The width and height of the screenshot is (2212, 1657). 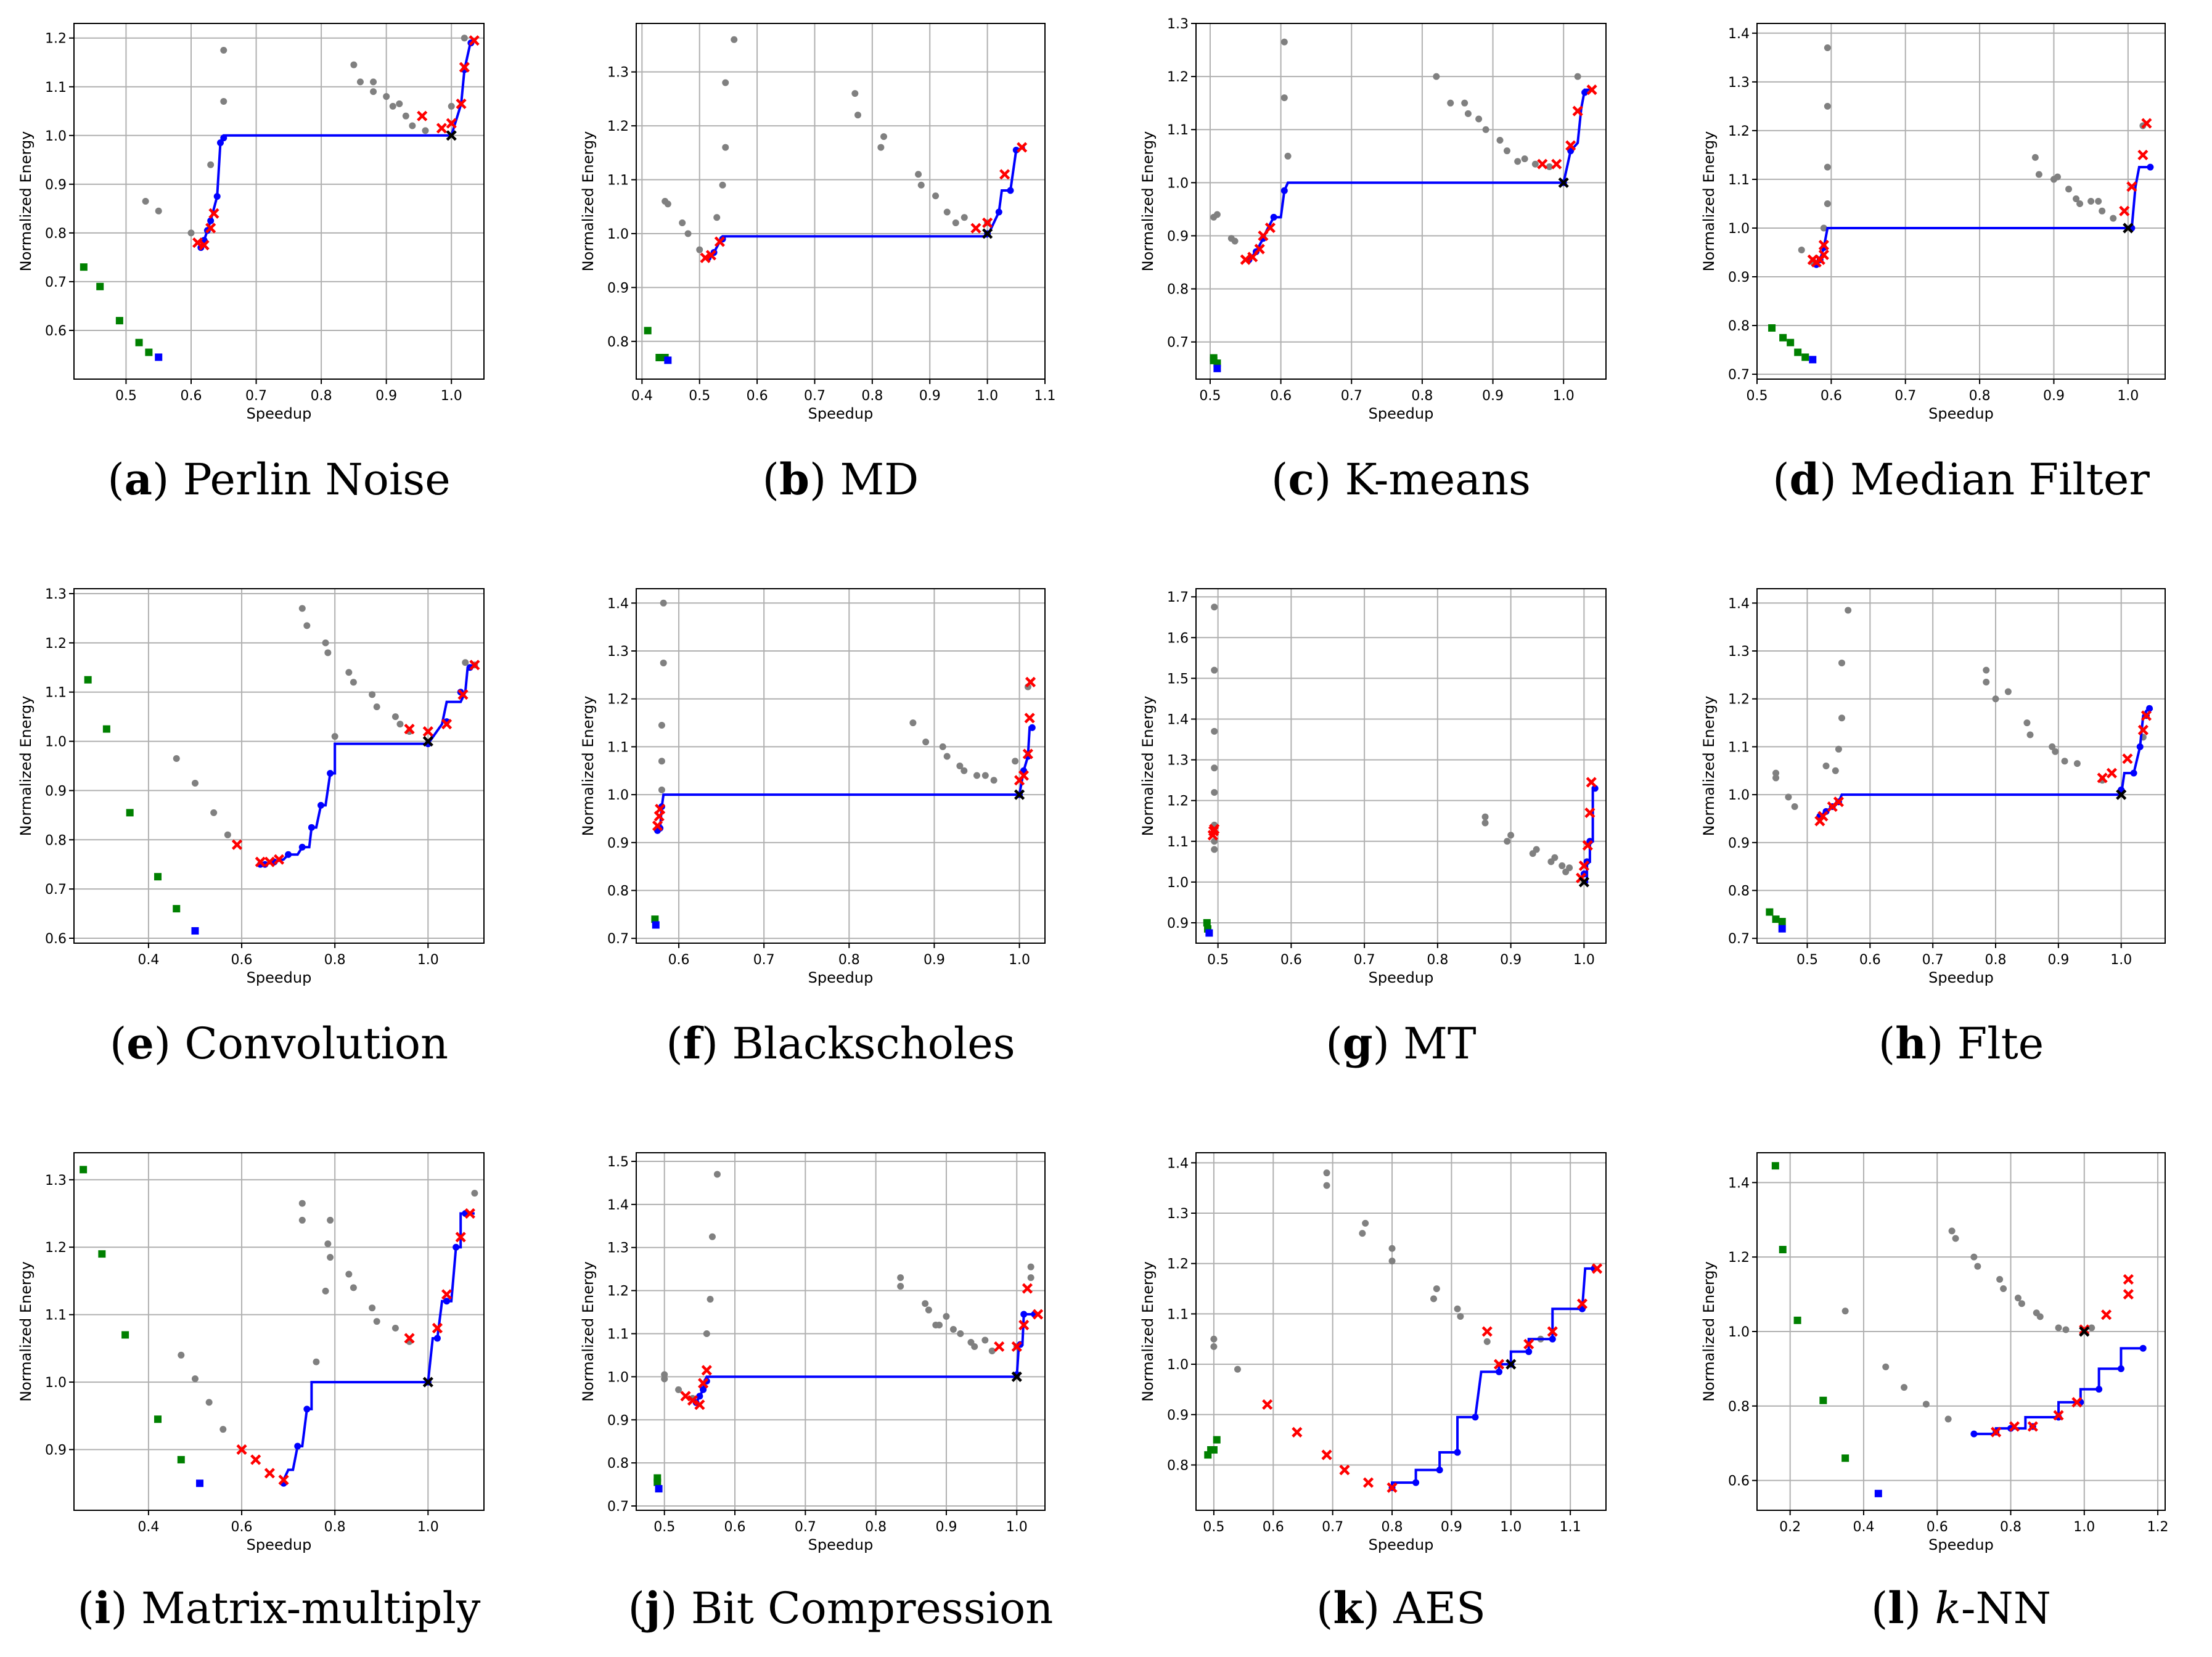 I want to click on y-tick-label: 0.8, so click(x=618, y=1463).